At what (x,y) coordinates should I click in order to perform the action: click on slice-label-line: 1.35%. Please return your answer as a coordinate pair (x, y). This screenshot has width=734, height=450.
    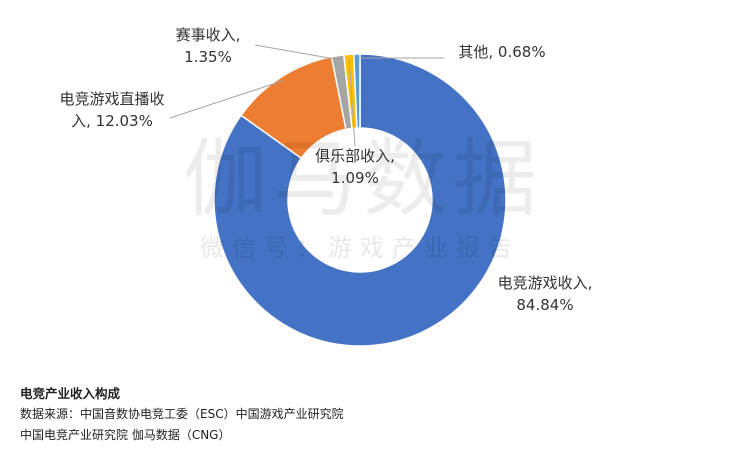
    Looking at the image, I should click on (208, 57).